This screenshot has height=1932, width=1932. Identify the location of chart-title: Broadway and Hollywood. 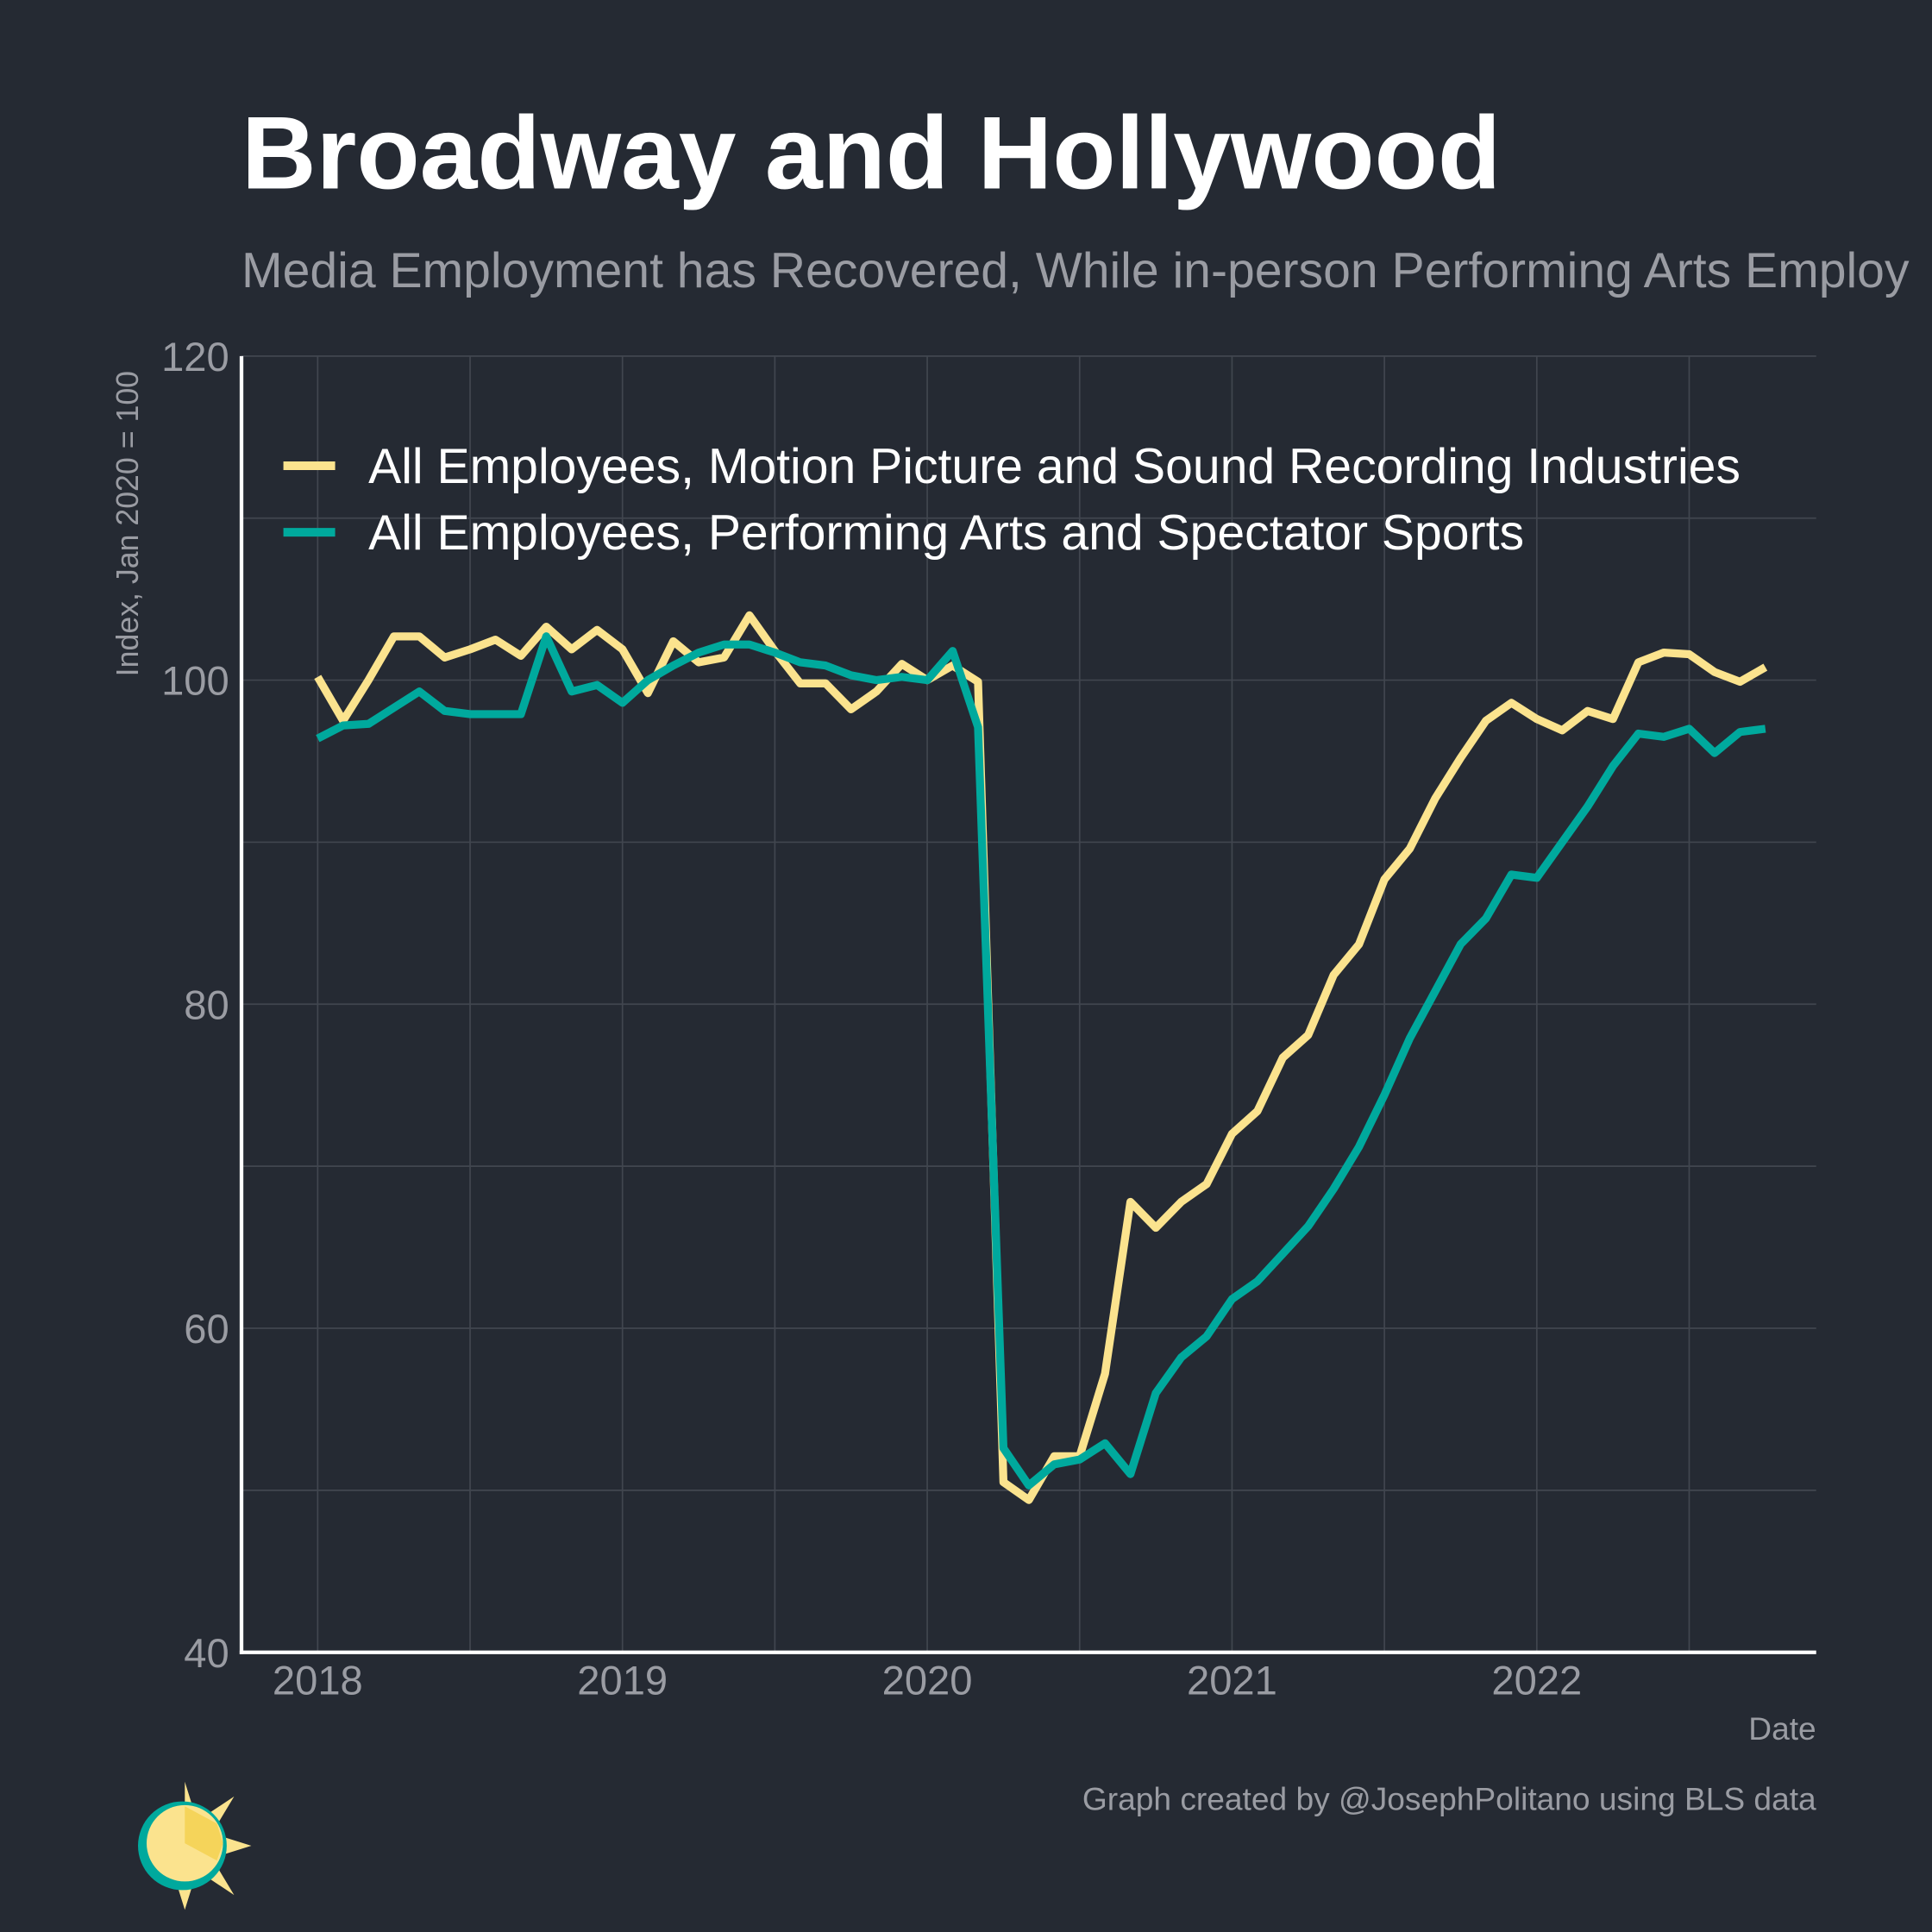
(872, 153).